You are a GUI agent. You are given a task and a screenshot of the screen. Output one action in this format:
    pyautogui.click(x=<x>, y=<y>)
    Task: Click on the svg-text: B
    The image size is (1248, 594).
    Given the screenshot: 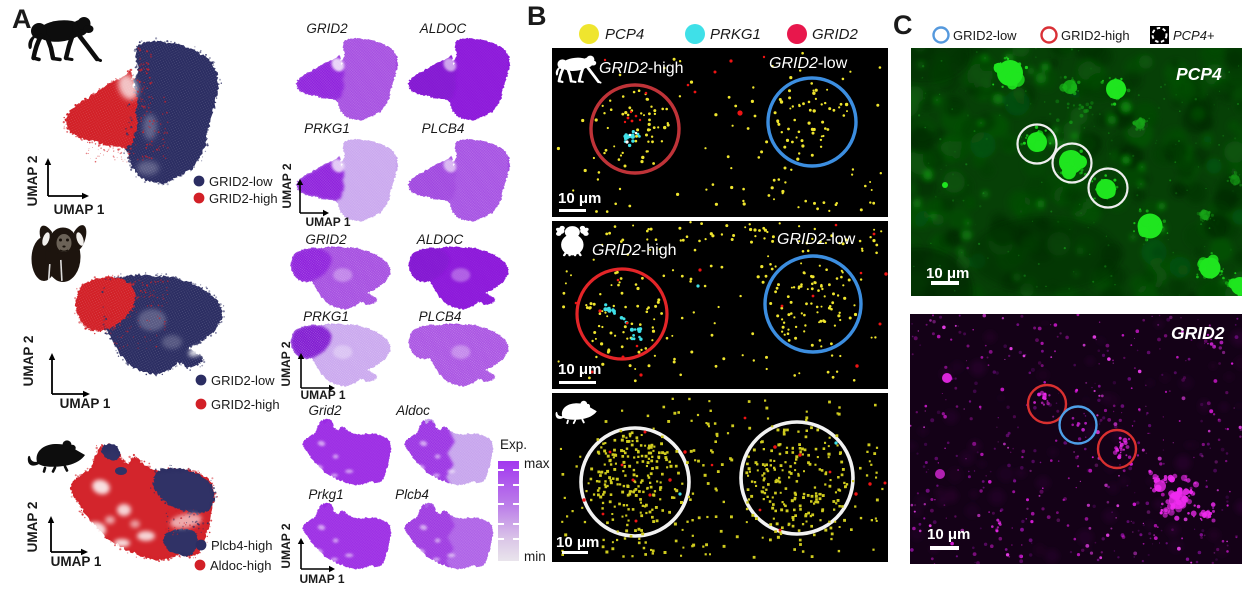 What is the action you would take?
    pyautogui.click(x=537, y=16)
    